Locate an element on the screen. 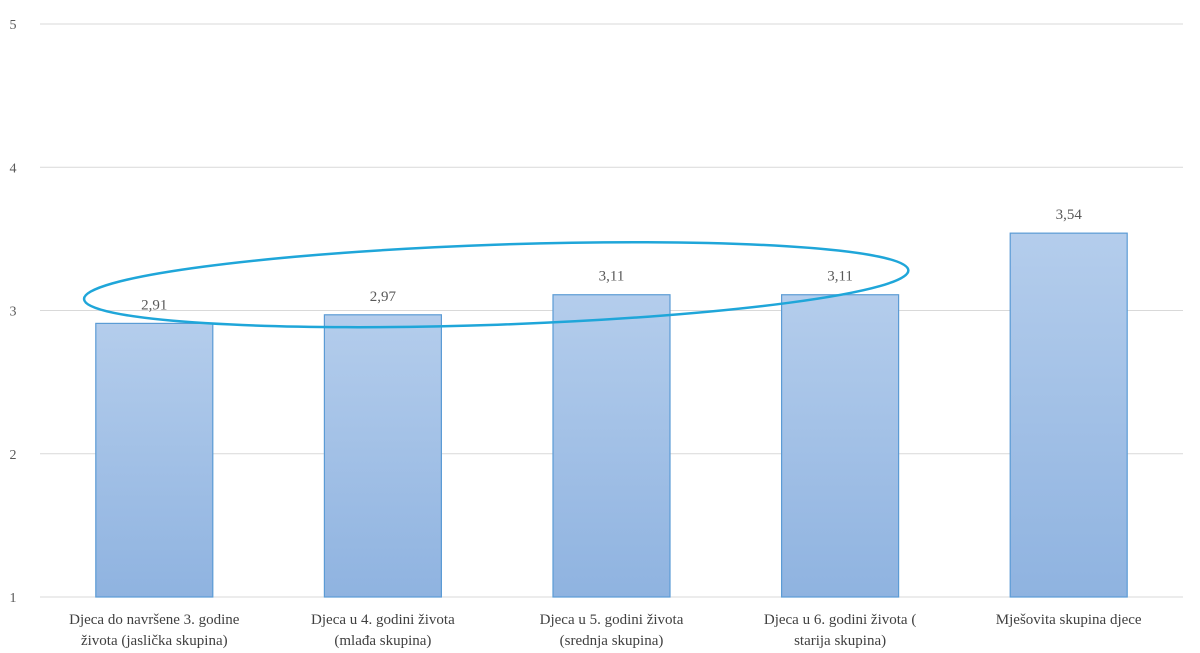  data-label: 3,54 is located at coordinates (1069, 215).